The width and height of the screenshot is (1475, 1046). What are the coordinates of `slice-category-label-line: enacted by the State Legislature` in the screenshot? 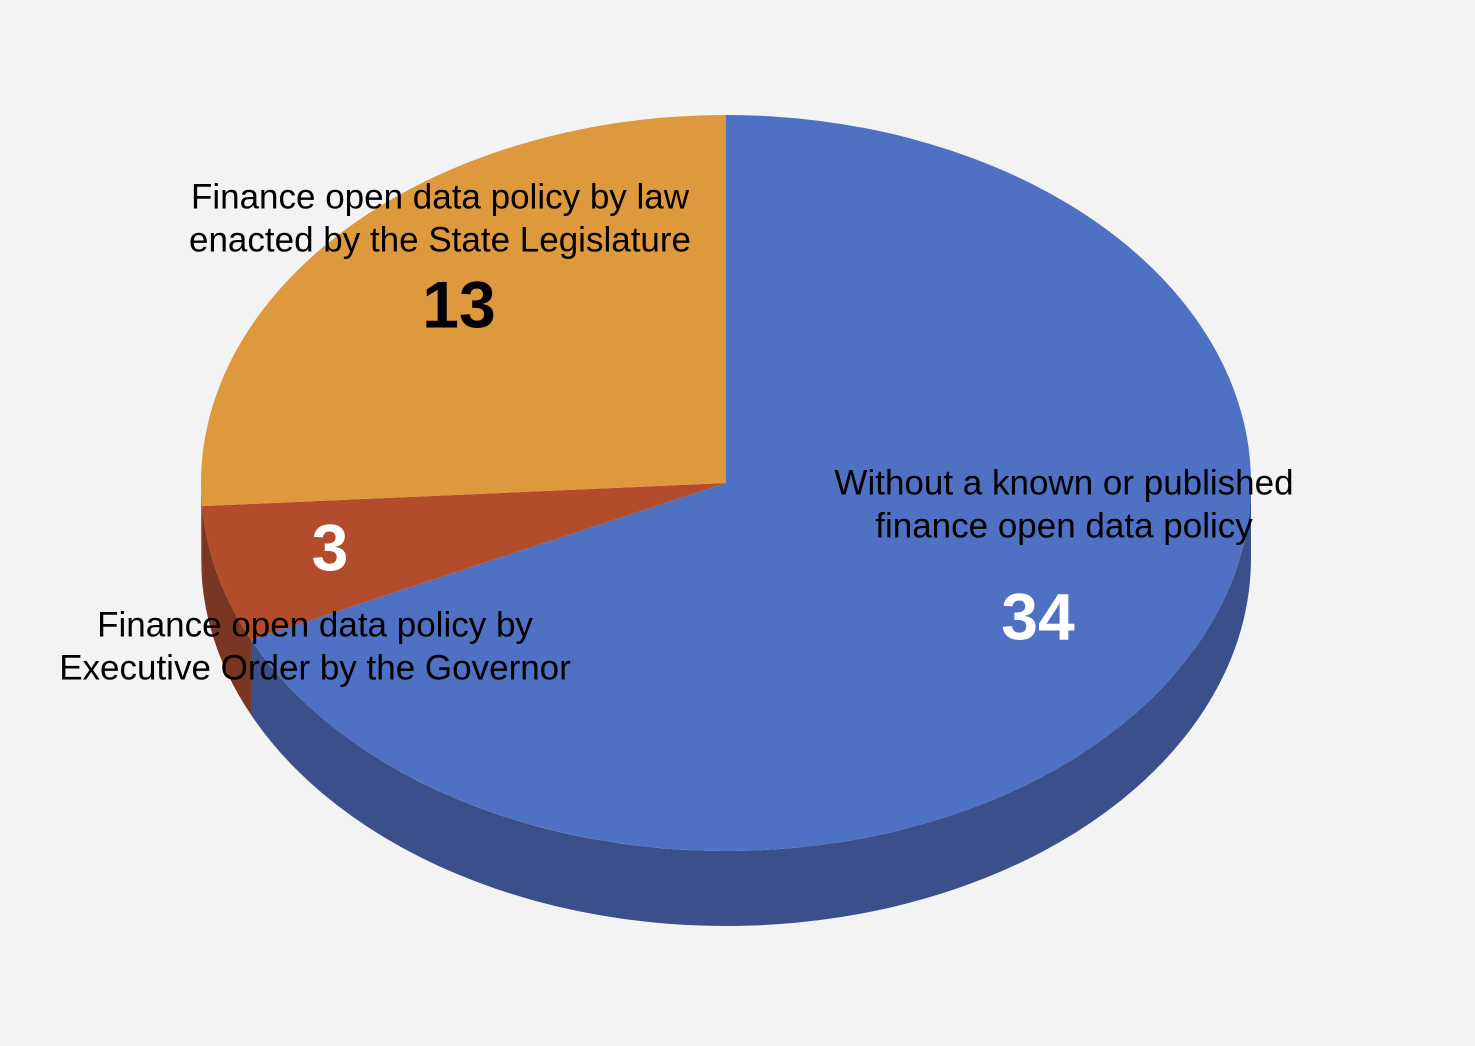 It's located at (440, 239).